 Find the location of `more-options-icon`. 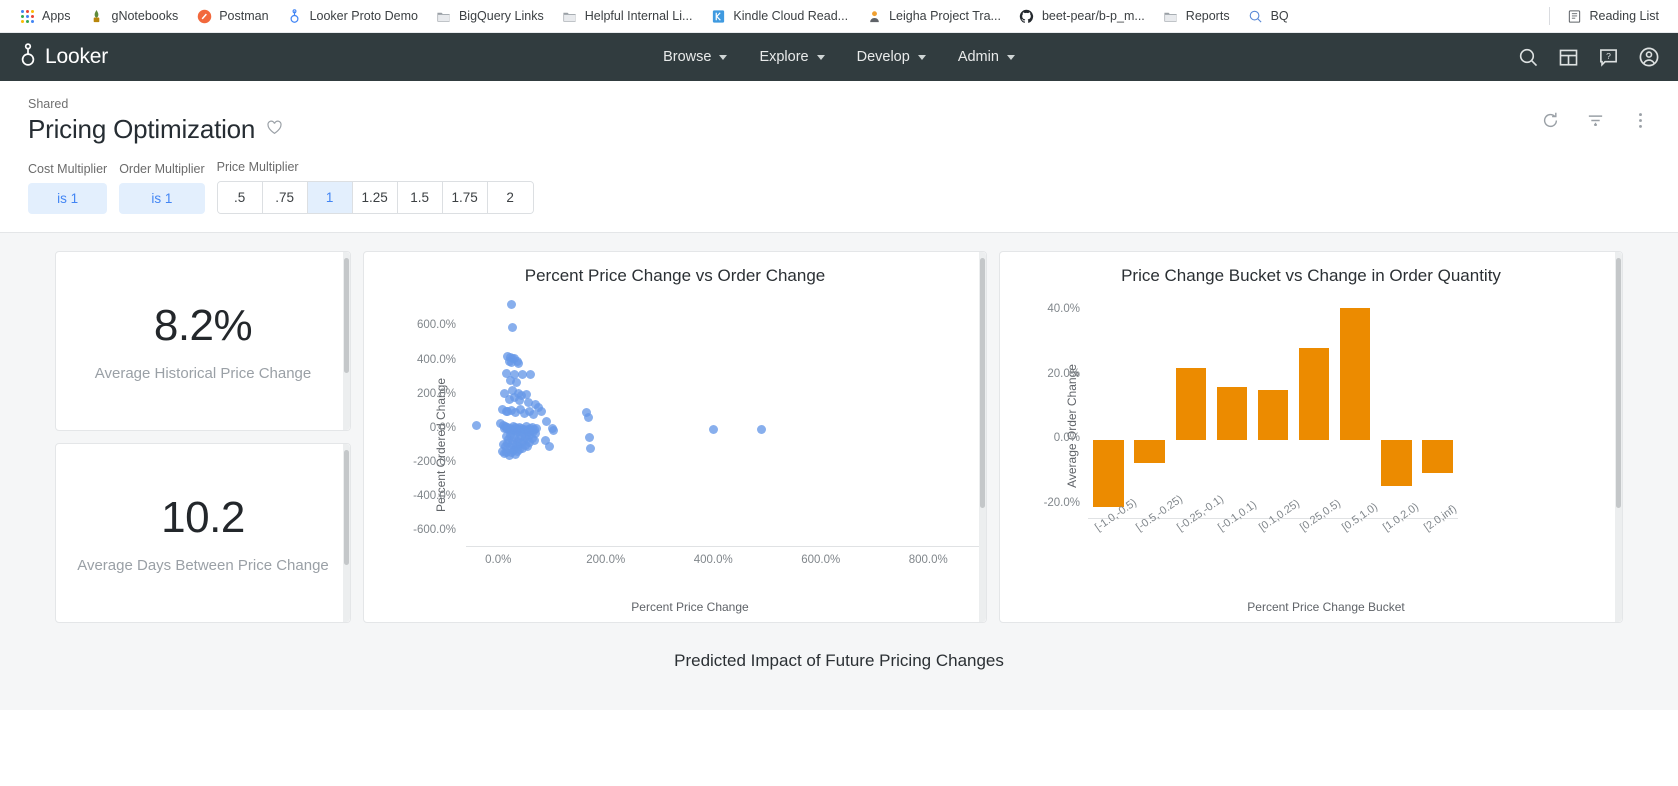

more-options-icon is located at coordinates (1640, 123).